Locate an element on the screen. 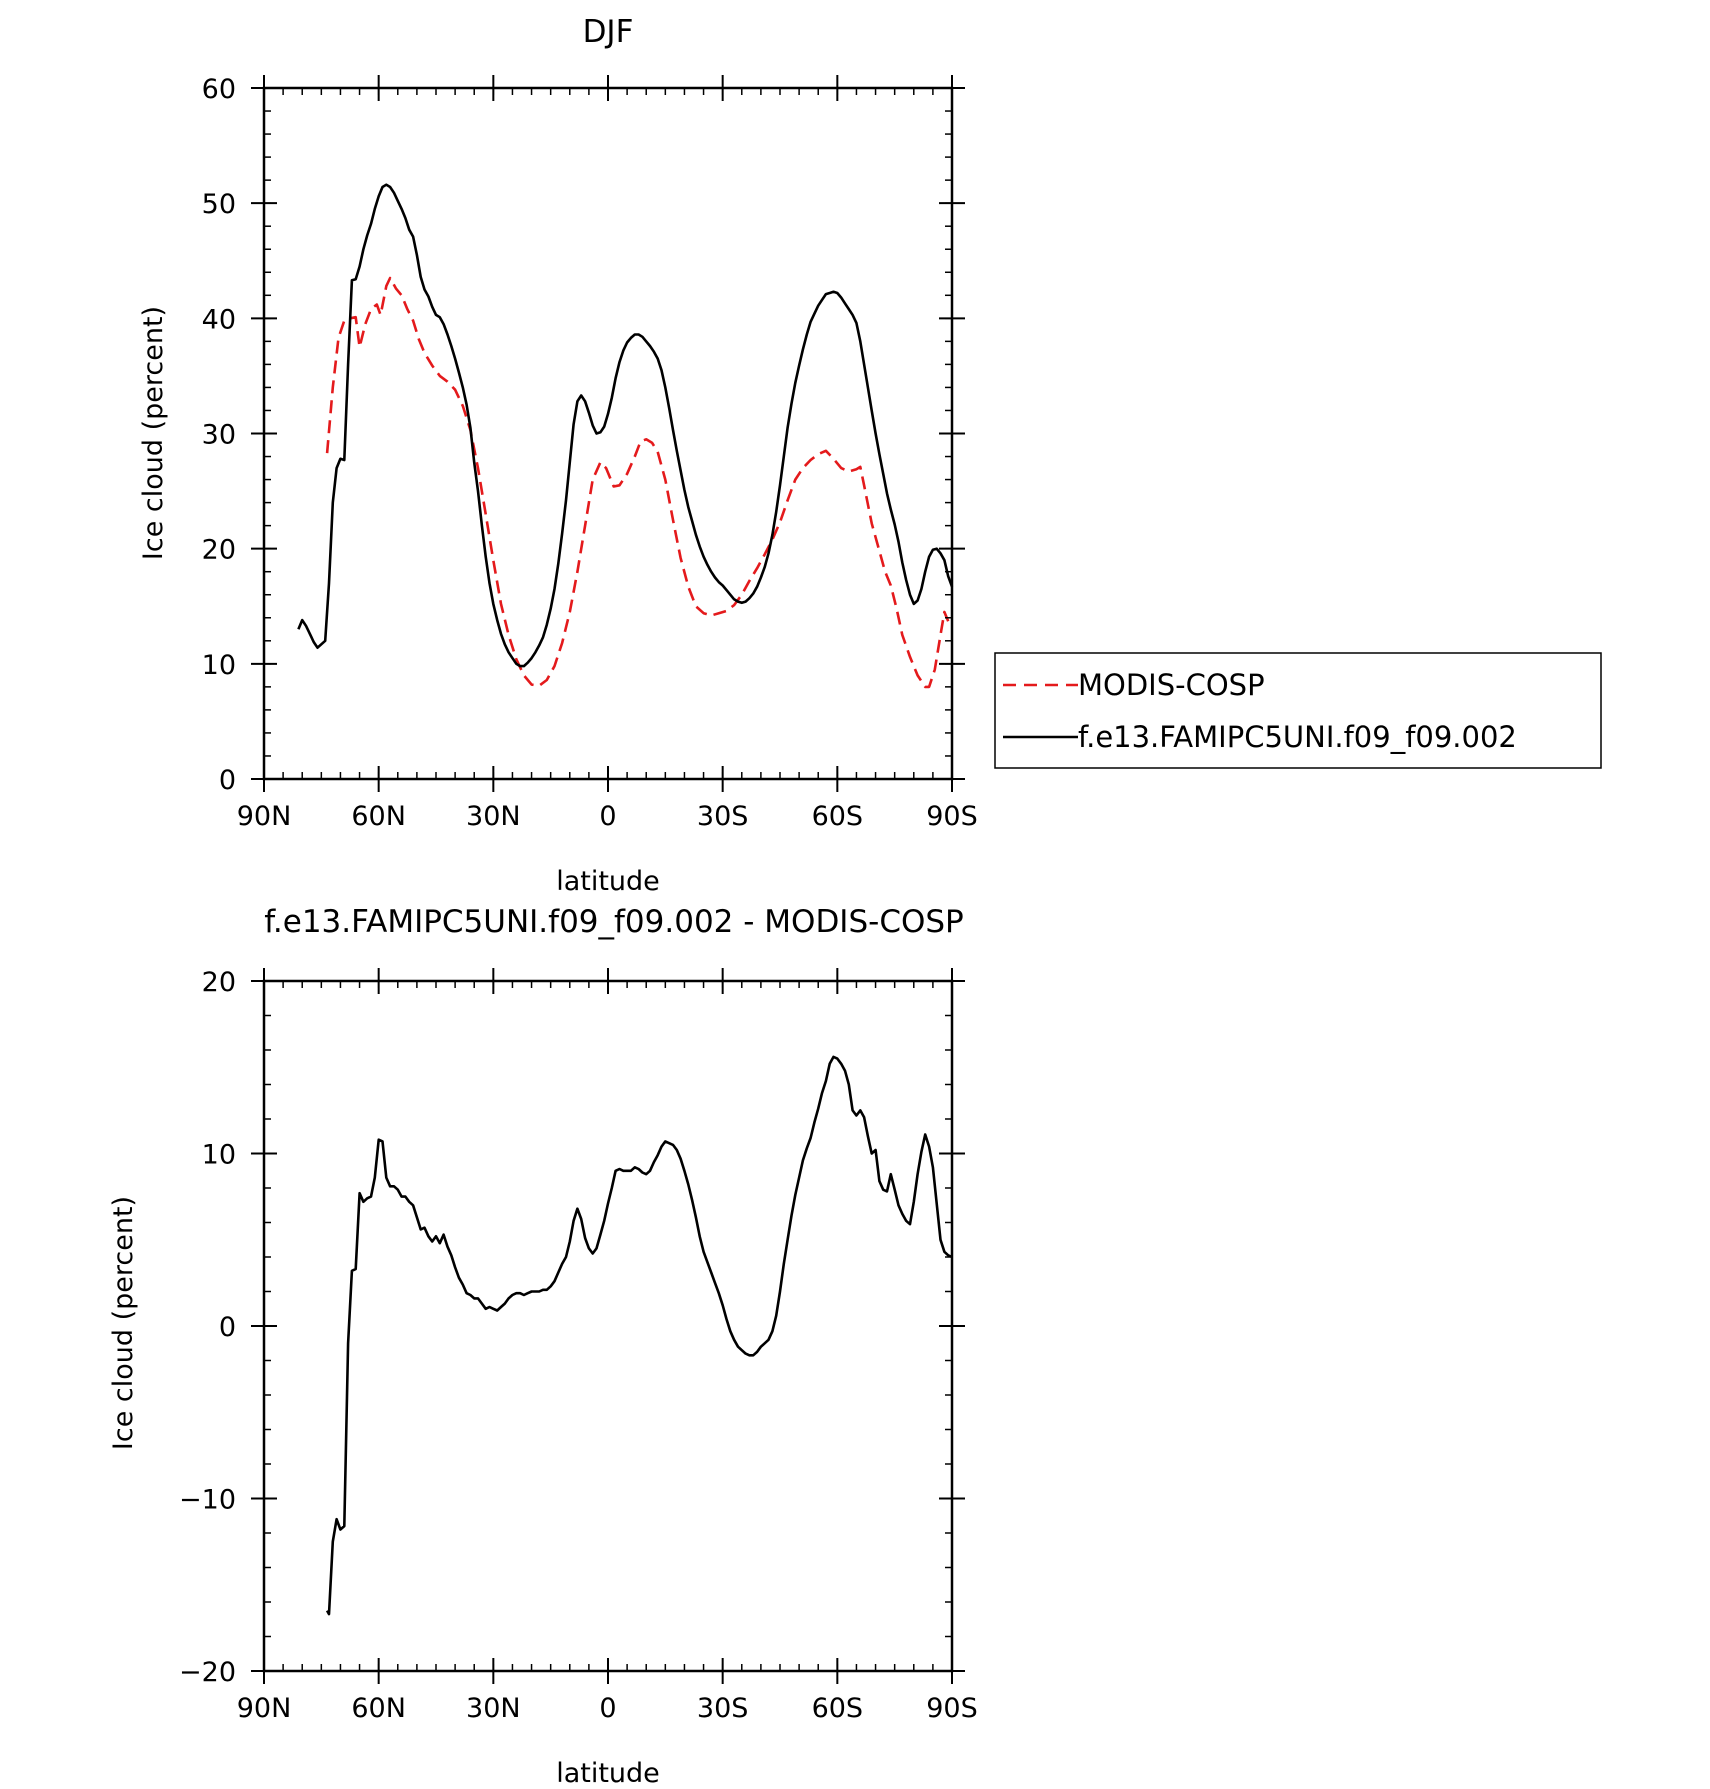 This screenshot has height=1789, width=1710. y-tick-label: −20 is located at coordinates (207, 1672).